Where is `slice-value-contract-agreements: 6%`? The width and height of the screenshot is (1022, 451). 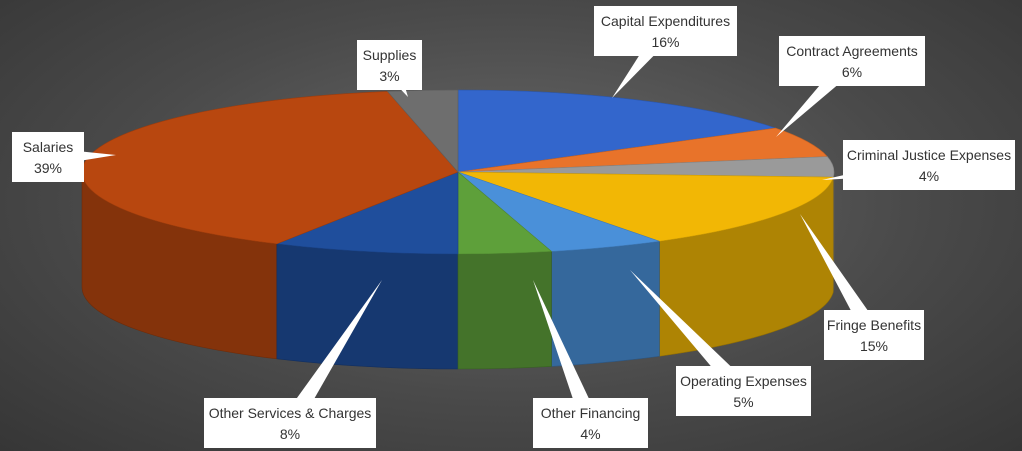 slice-value-contract-agreements: 6% is located at coordinates (852, 72).